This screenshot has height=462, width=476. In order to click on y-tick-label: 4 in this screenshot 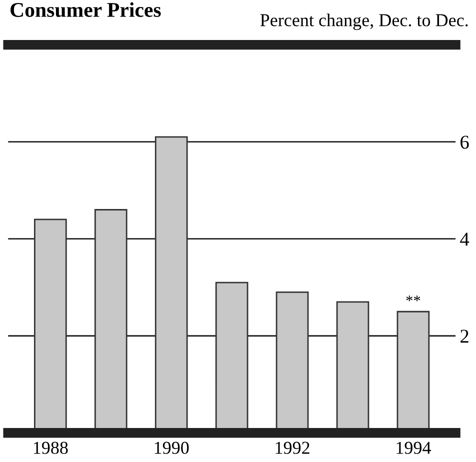, I will do `click(465, 239)`.